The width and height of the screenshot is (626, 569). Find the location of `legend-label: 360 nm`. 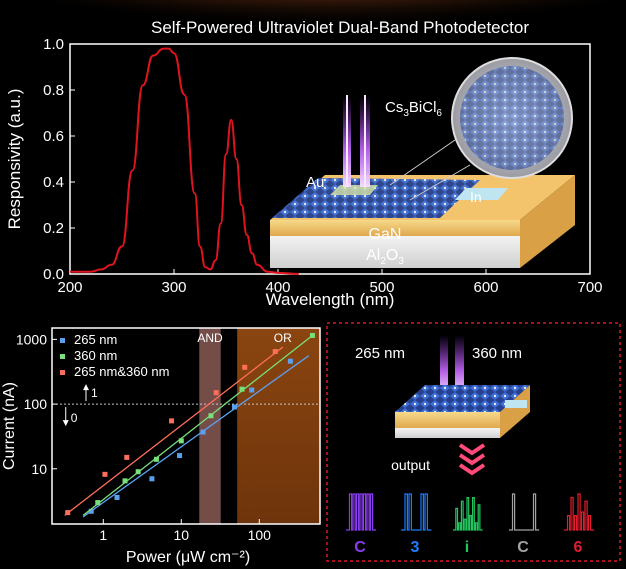

legend-label: 360 nm is located at coordinates (95, 355).